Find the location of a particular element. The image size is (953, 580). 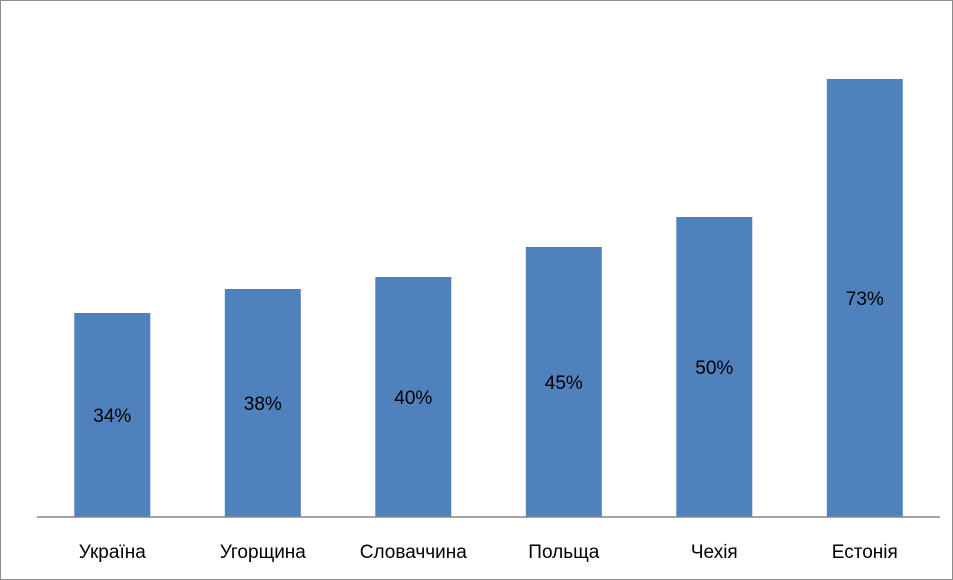

category-label-0: Україна is located at coordinates (112, 552).